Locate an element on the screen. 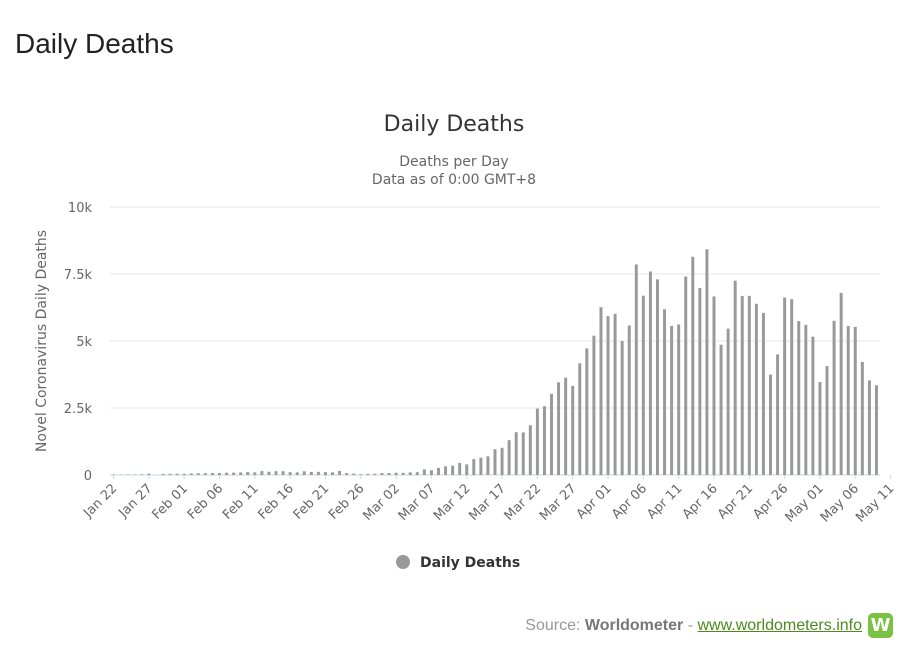 This screenshot has height=657, width=912. worldometer-logo-icon: W is located at coordinates (880, 625).